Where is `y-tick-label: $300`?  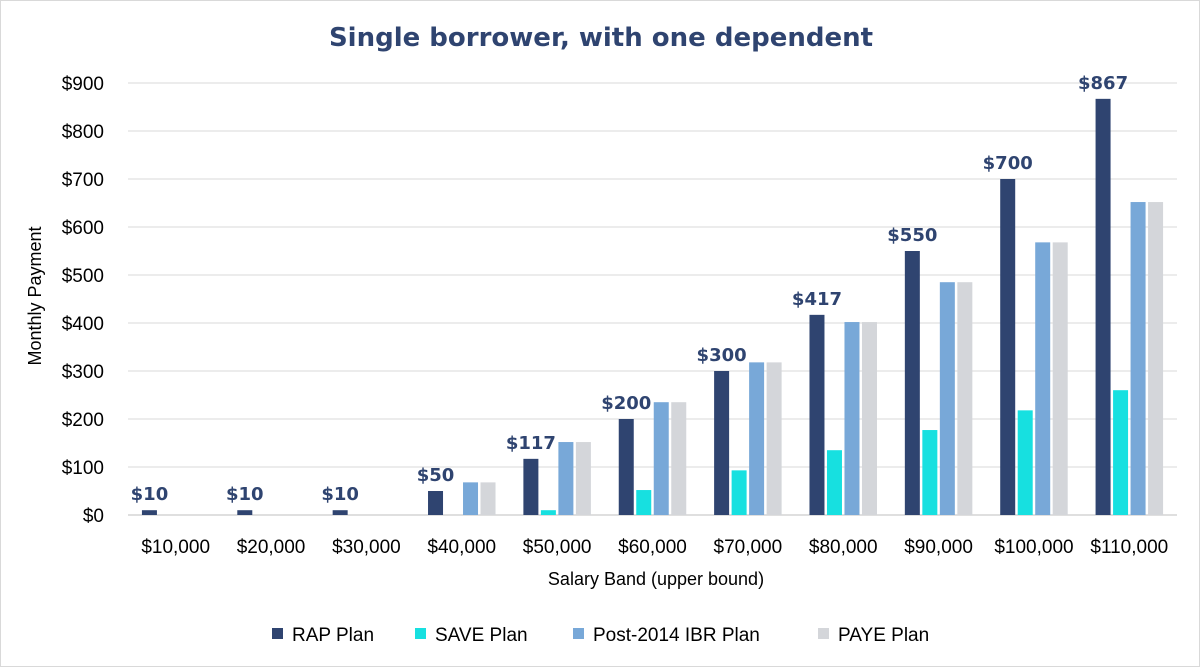 y-tick-label: $300 is located at coordinates (83, 372).